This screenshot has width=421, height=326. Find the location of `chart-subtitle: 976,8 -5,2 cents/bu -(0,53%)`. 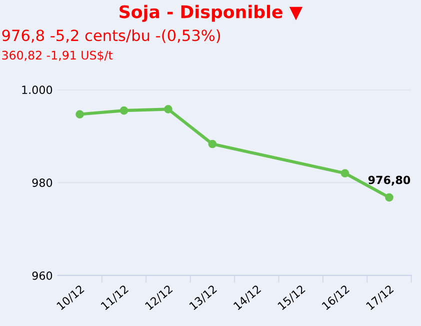

chart-subtitle: 976,8 -5,2 cents/bu -(0,53%) is located at coordinates (111, 36).